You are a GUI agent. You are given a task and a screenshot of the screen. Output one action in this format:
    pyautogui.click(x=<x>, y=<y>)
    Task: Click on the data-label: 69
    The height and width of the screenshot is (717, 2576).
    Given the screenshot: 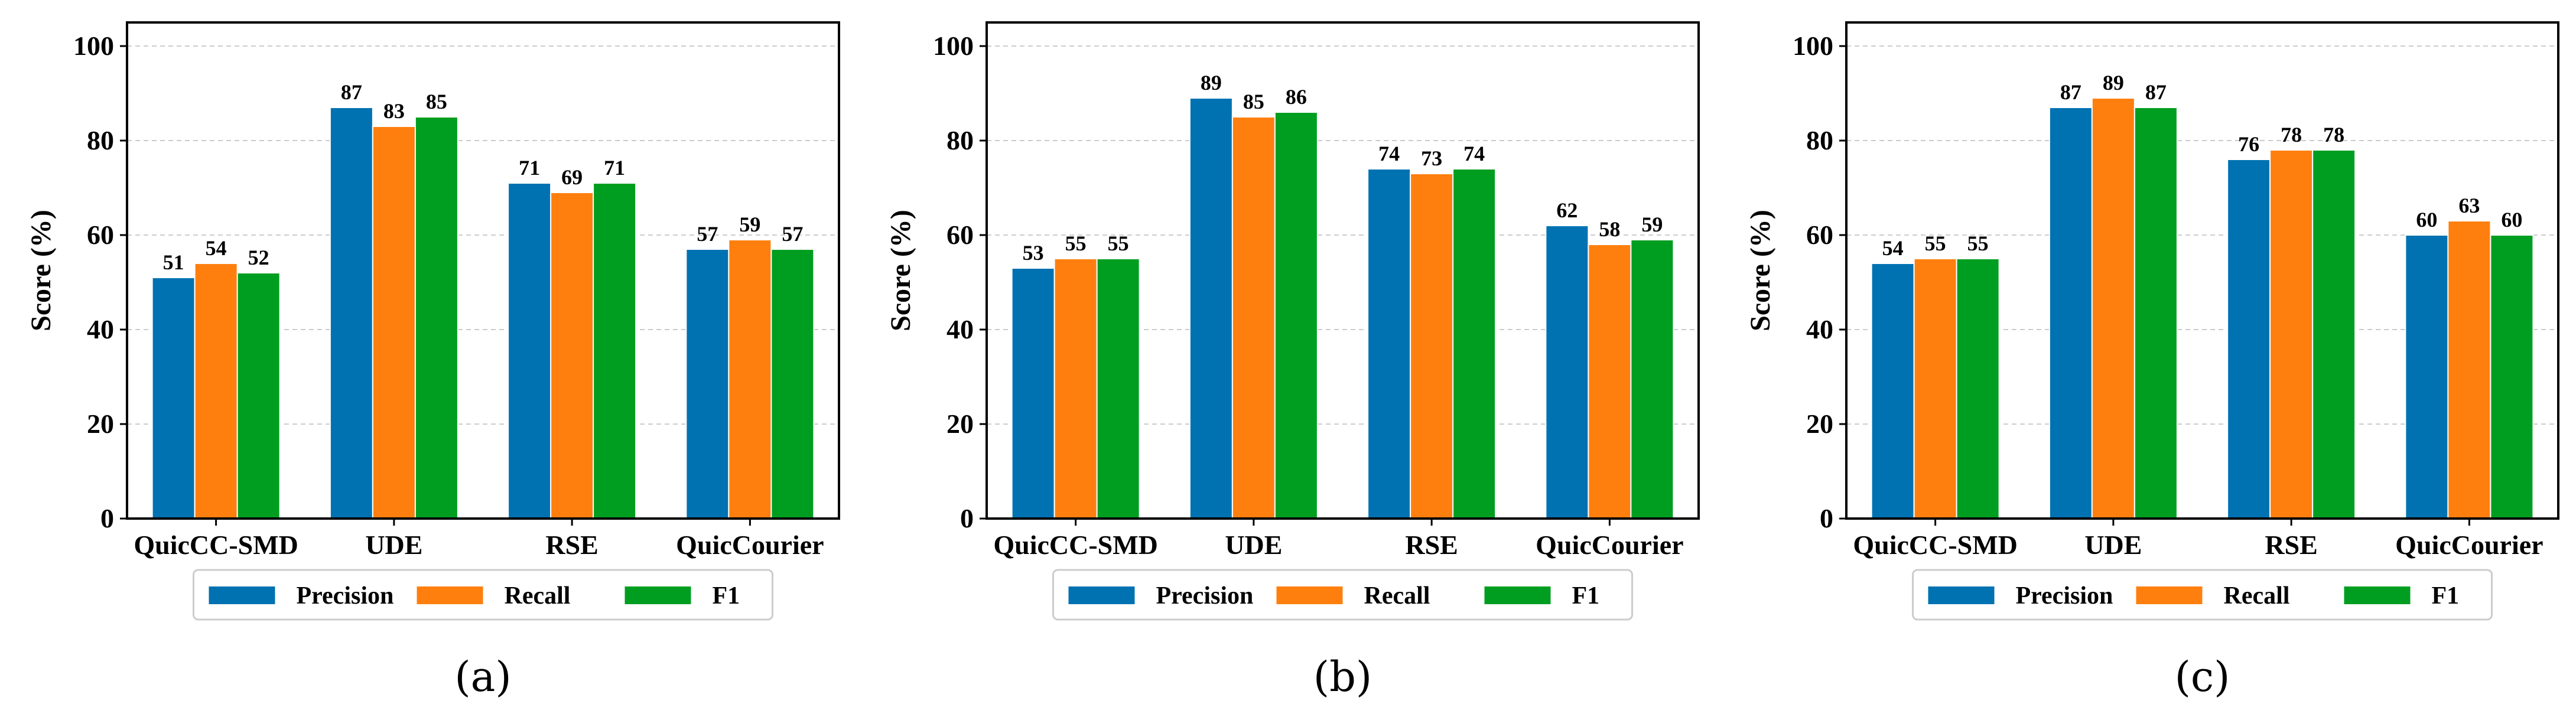 What is the action you would take?
    pyautogui.click(x=572, y=177)
    